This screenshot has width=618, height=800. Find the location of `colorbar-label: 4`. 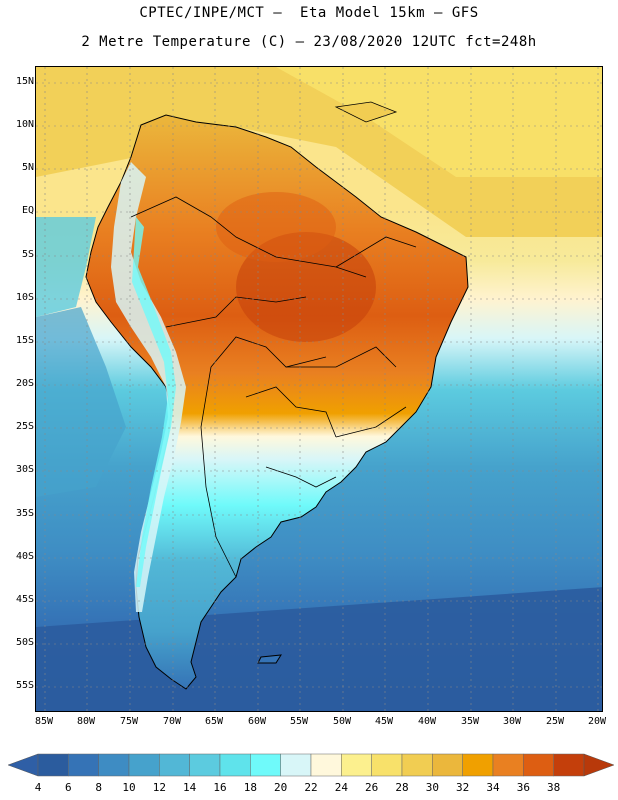

colorbar-label: 4 is located at coordinates (38, 787).